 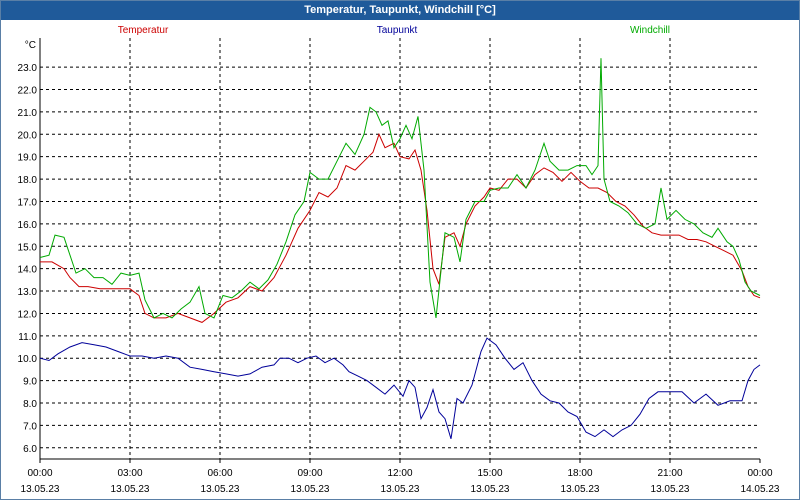 I want to click on x-tick-time: 12:00, so click(x=399, y=473).